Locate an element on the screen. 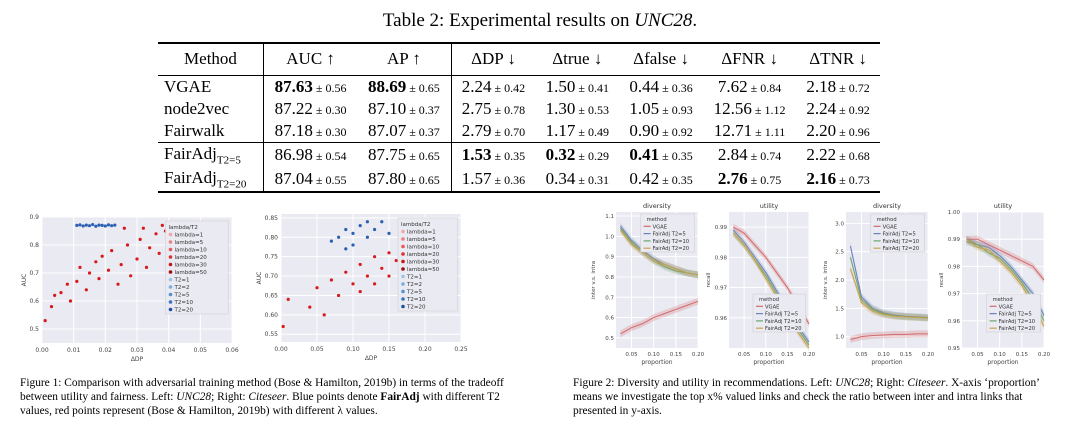  fig2-ds1: UNC28 is located at coordinates (853, 383).